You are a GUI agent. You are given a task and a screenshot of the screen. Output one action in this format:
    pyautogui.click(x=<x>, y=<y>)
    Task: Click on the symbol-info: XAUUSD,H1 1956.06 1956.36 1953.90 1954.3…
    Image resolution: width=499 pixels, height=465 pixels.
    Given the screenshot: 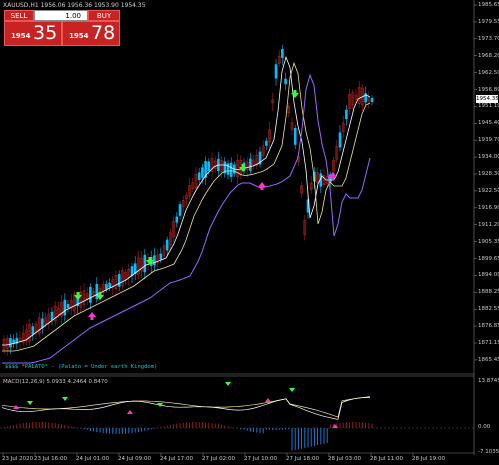 What is the action you would take?
    pyautogui.click(x=74, y=5)
    